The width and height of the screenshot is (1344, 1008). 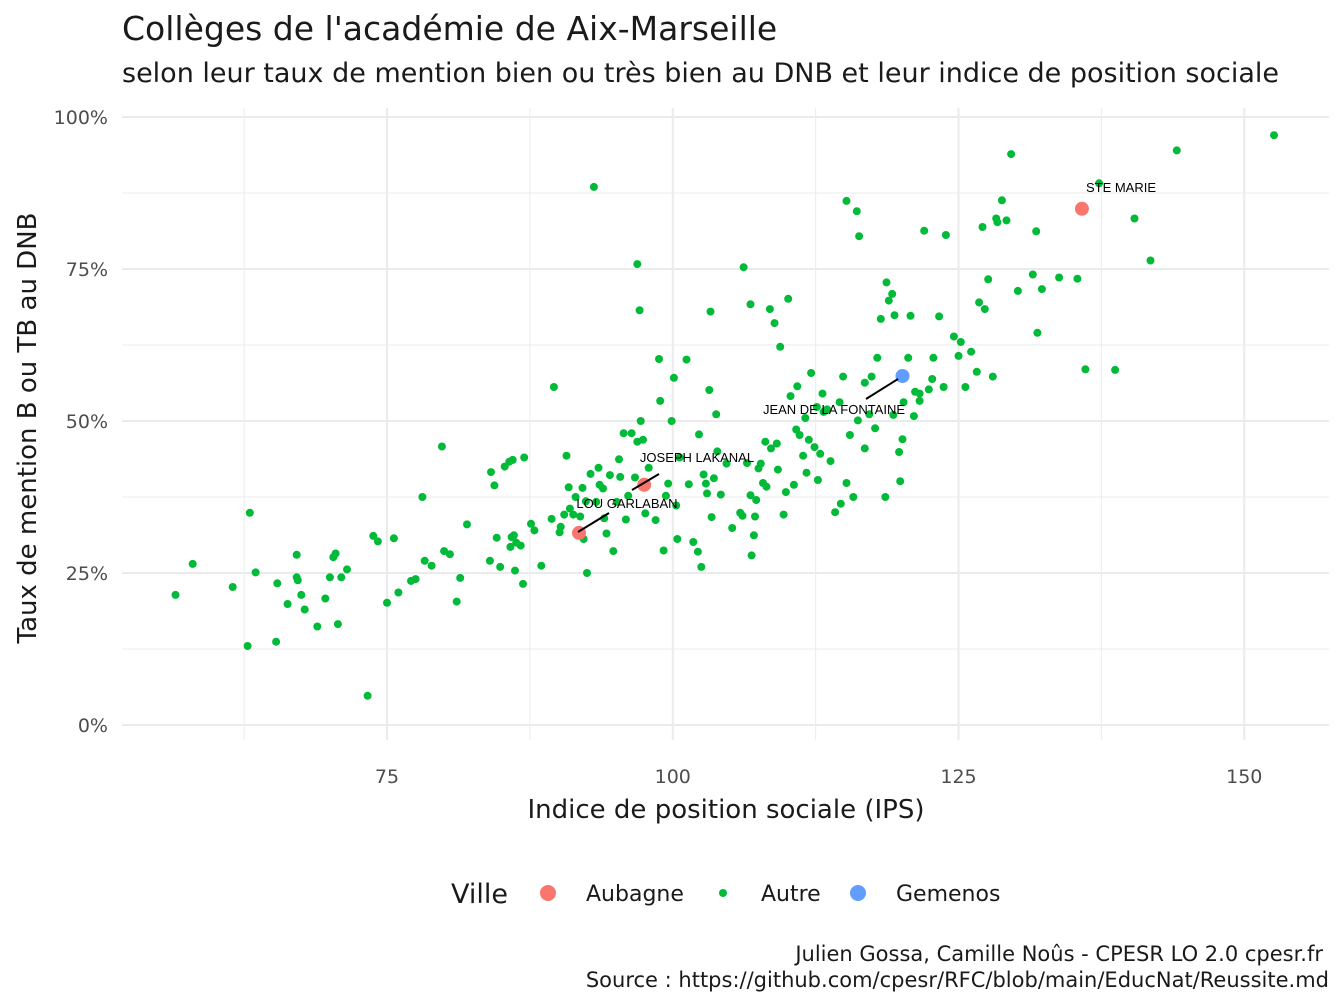 I want to click on data-point-aubagne, so click(x=1081, y=208).